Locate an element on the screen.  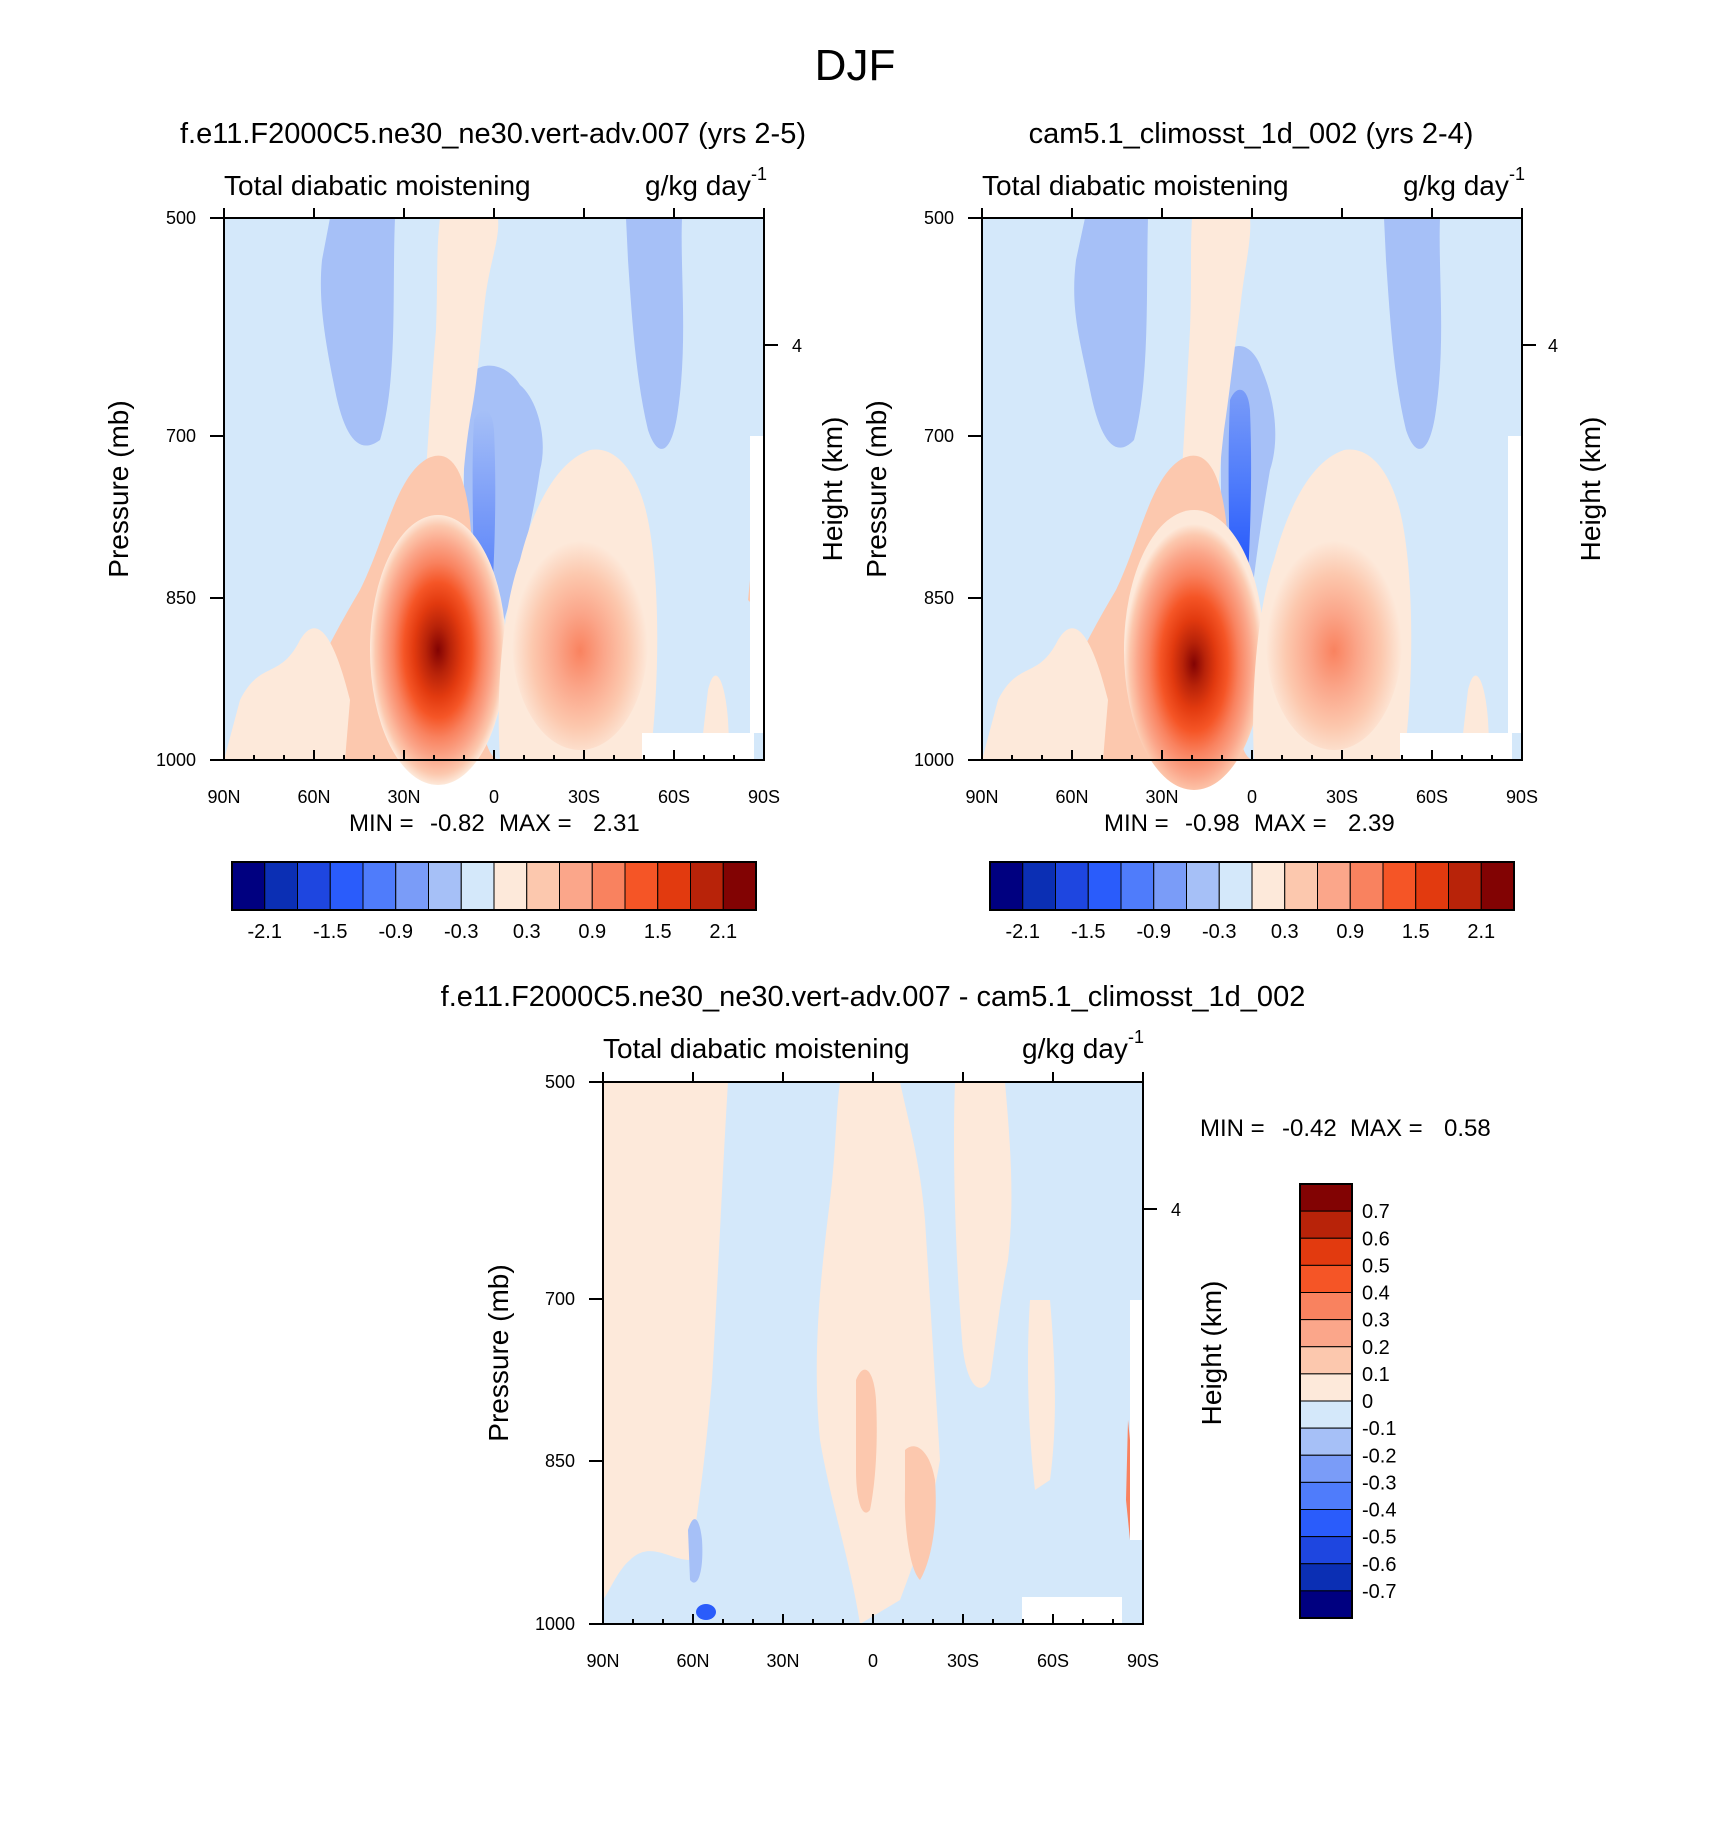
panel-3-colorbar-label: 0.3 is located at coordinates (1376, 1321).